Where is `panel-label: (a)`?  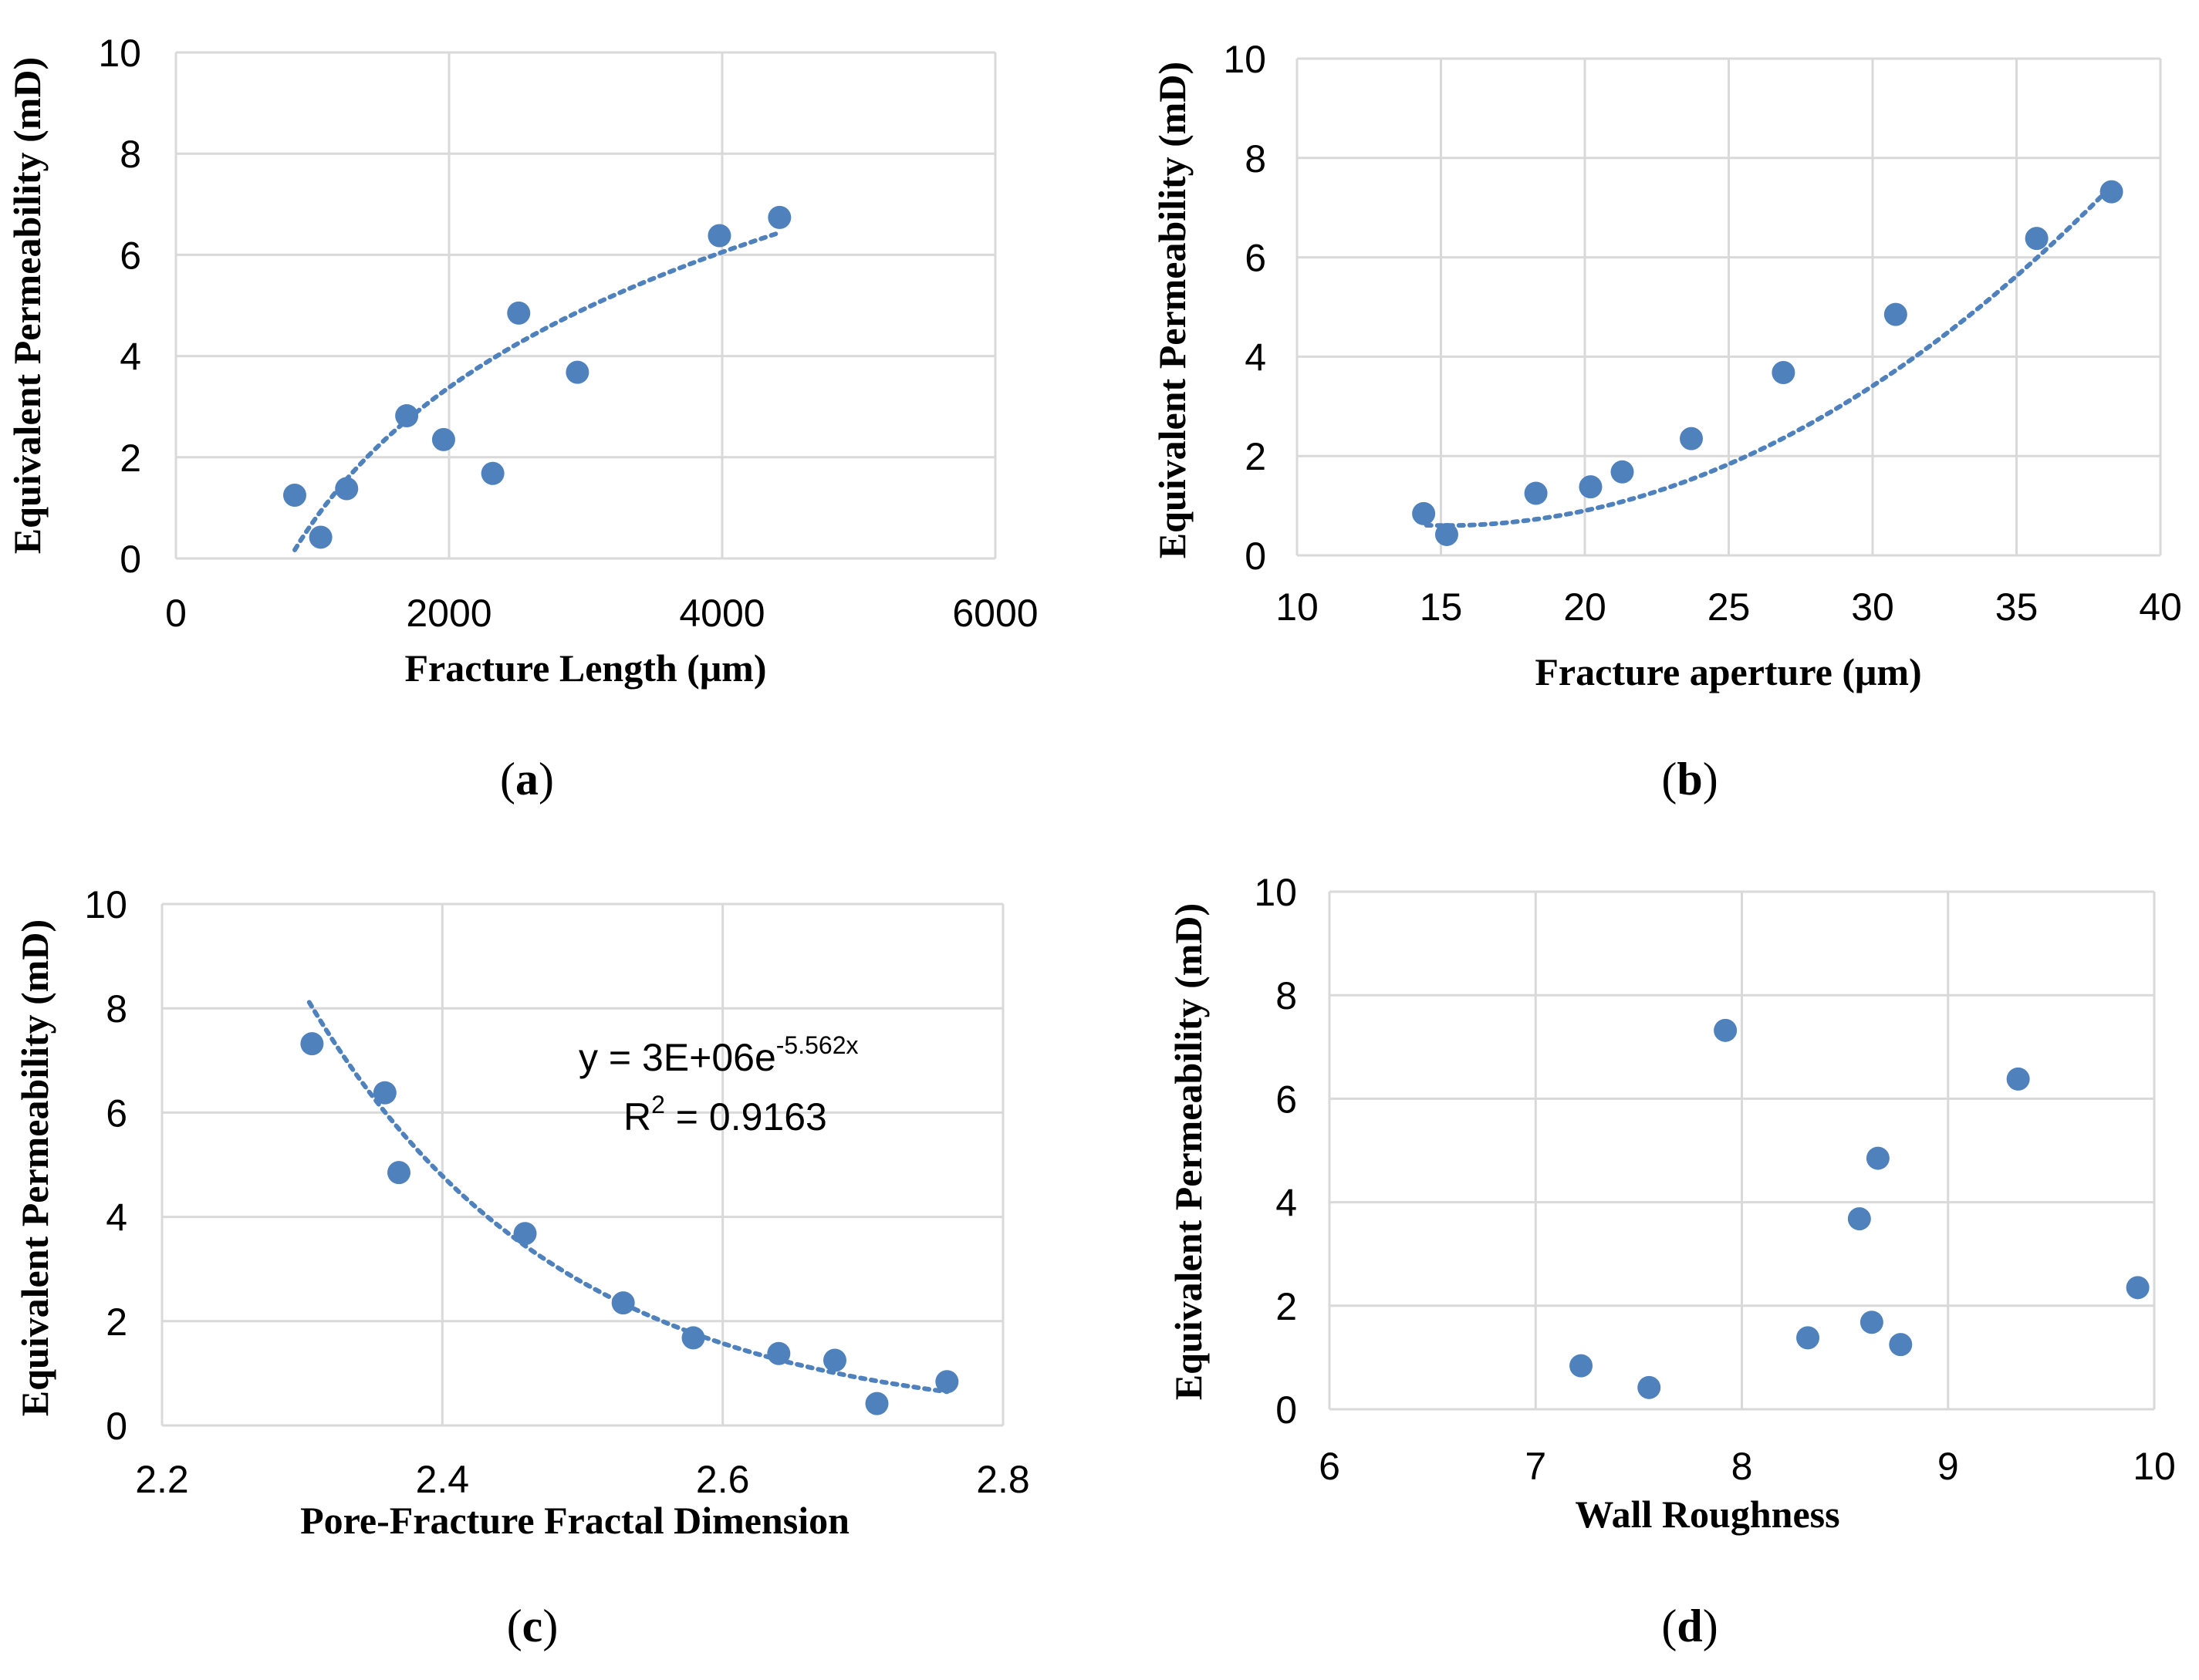 panel-label: (a) is located at coordinates (527, 780).